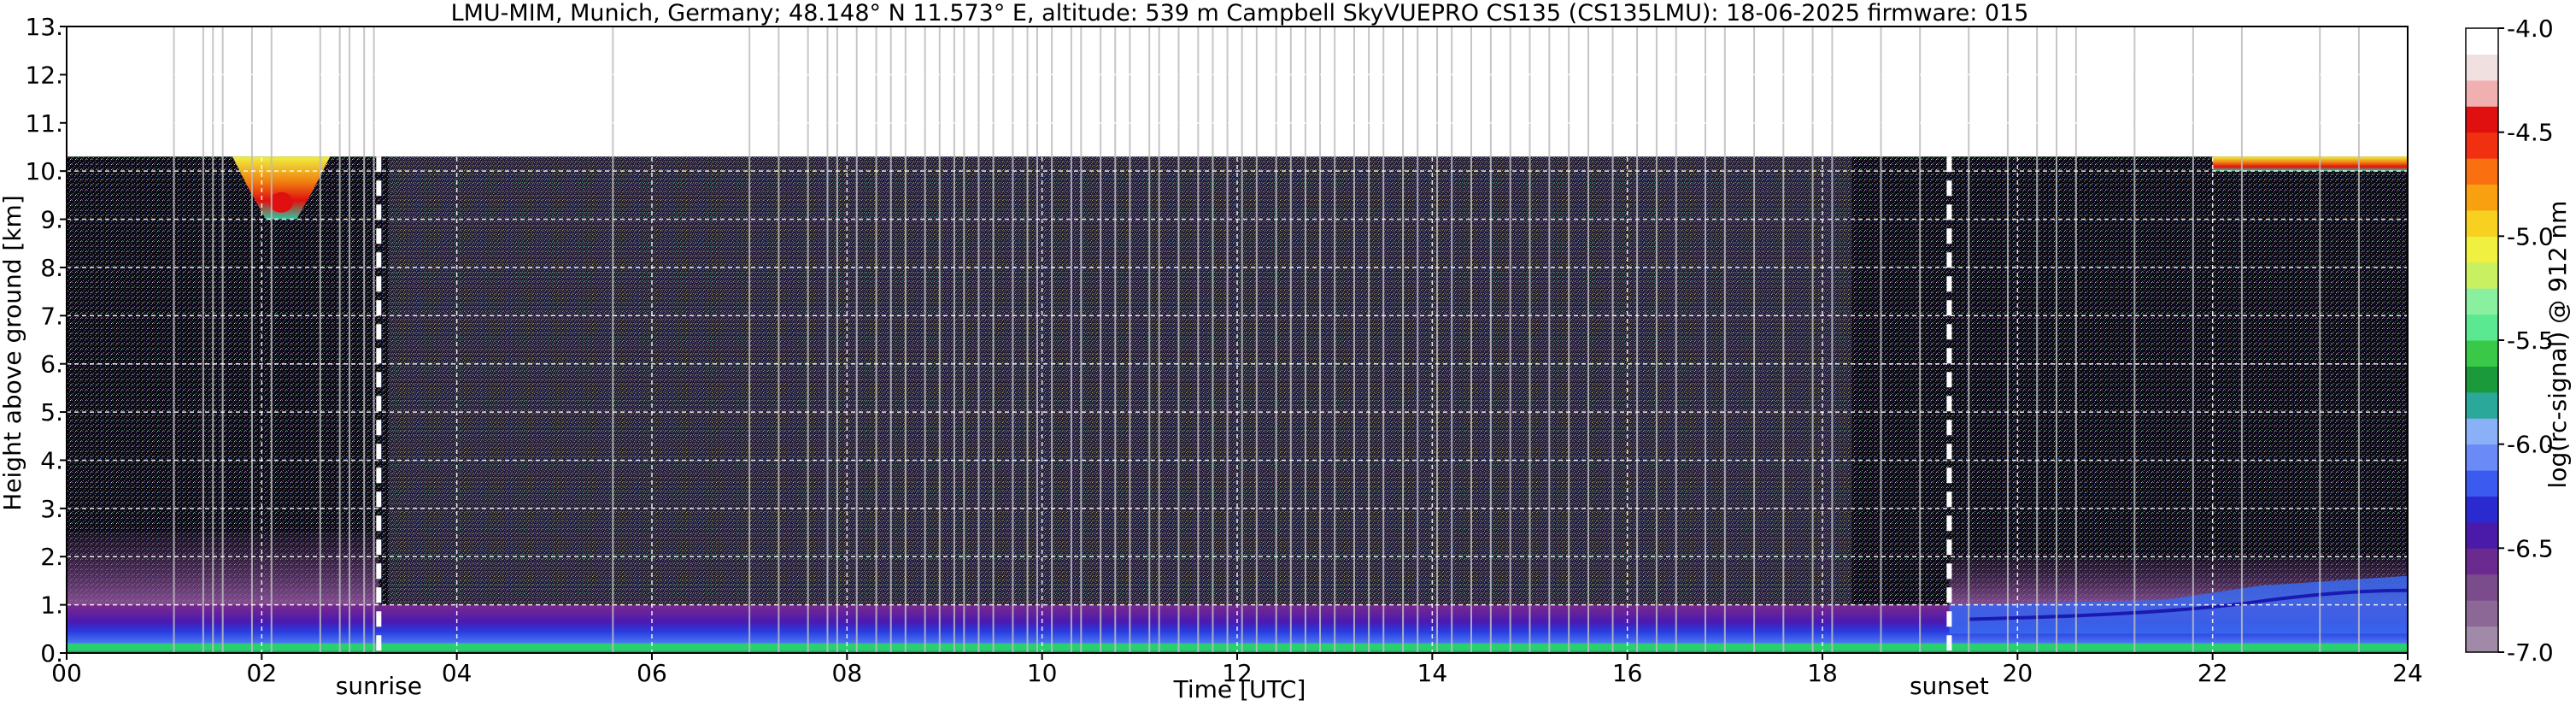  What do you see at coordinates (51, 605) in the screenshot?
I see `y-tick-label: 1.` at bounding box center [51, 605].